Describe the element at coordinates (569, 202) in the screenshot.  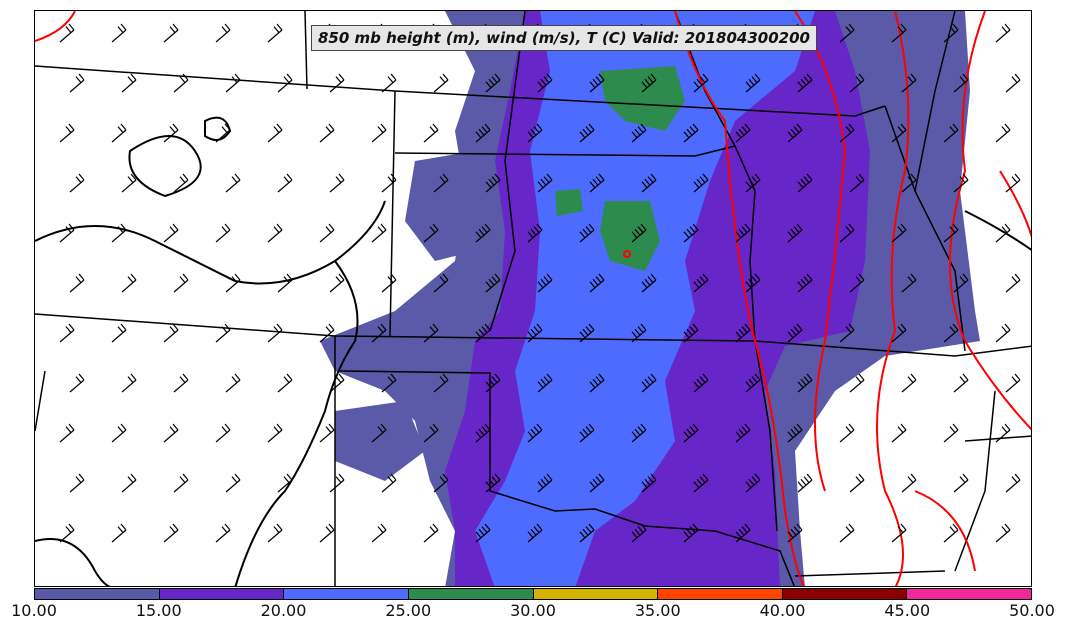
I see `wind-band-25-30-small` at that location.